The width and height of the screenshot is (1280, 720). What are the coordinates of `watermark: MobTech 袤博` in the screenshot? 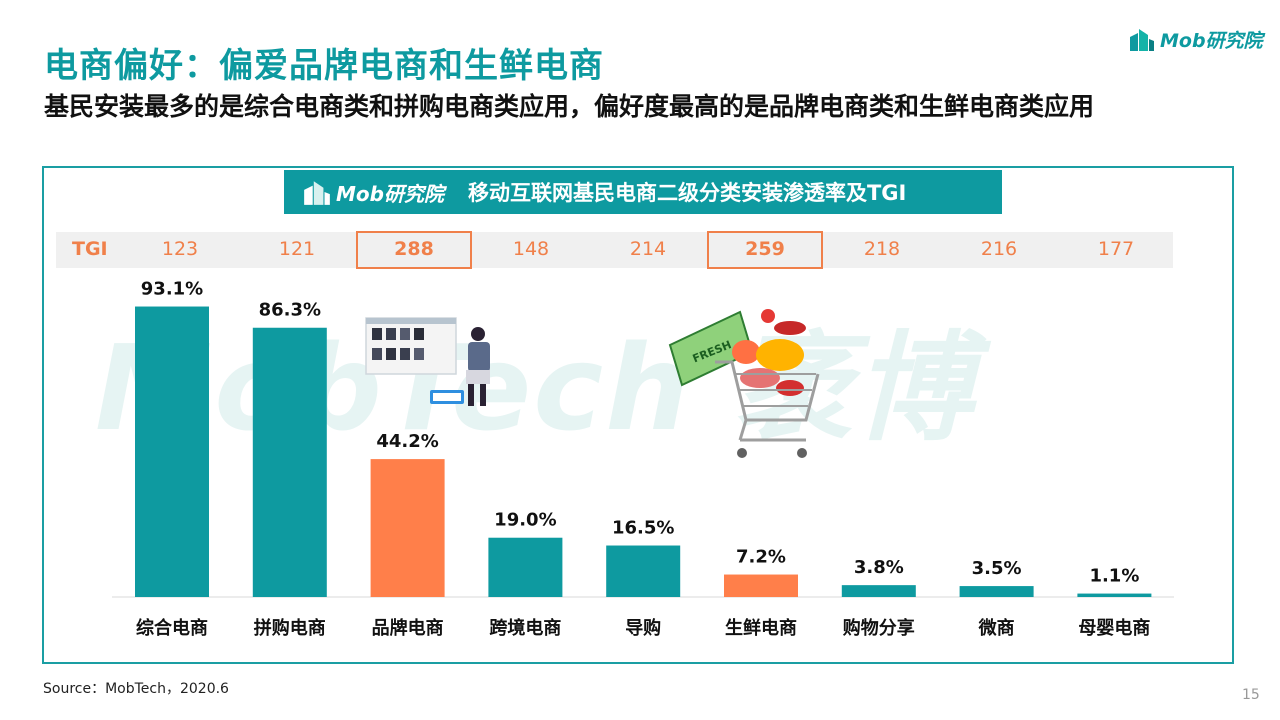 It's located at (535, 388).